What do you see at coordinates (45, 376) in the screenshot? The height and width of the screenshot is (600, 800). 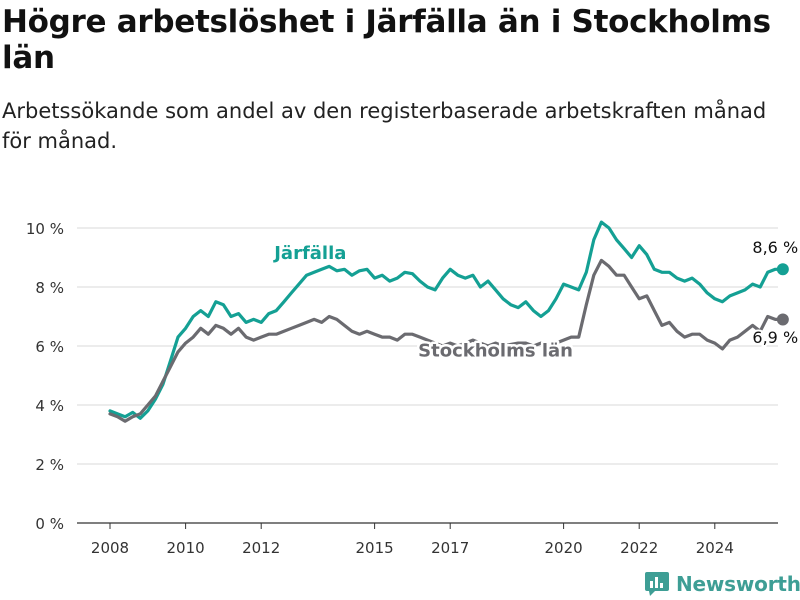 I see `y-axis-ticks: 0 % 2 % 4 % 6 % 8 % 10 %` at bounding box center [45, 376].